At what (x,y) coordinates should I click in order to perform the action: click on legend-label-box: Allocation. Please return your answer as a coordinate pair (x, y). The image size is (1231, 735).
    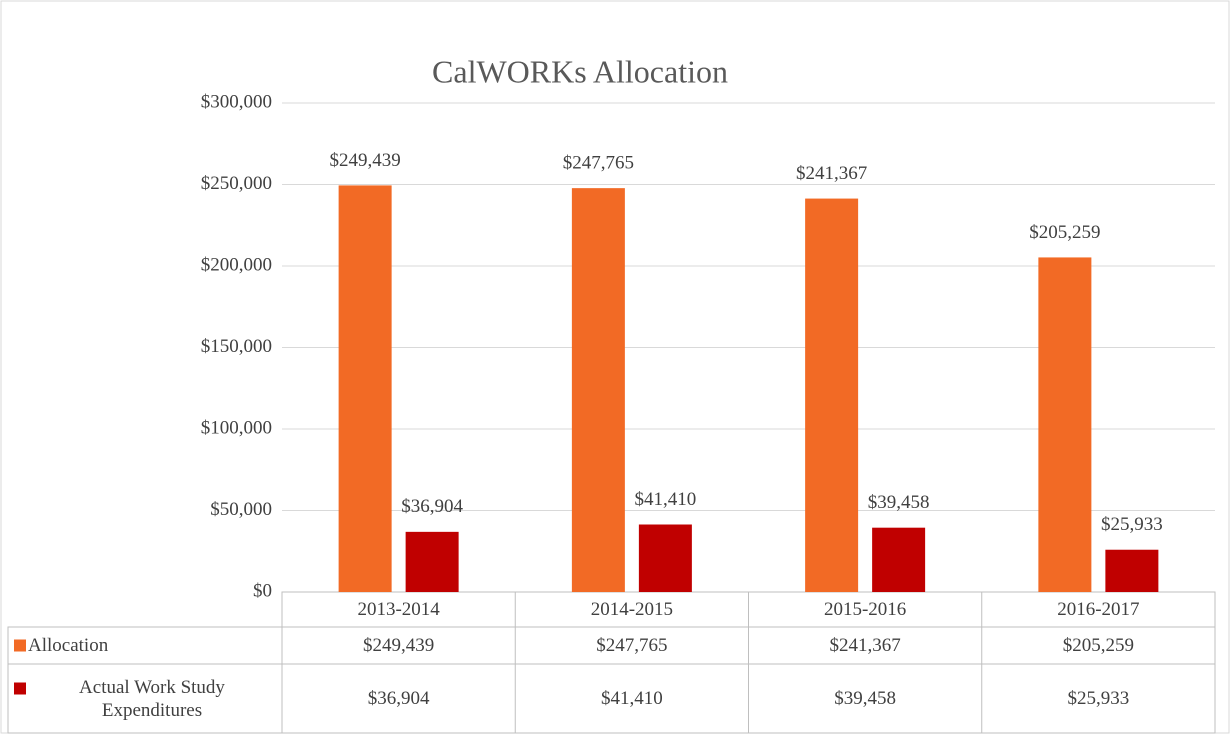
    Looking at the image, I should click on (68, 645).